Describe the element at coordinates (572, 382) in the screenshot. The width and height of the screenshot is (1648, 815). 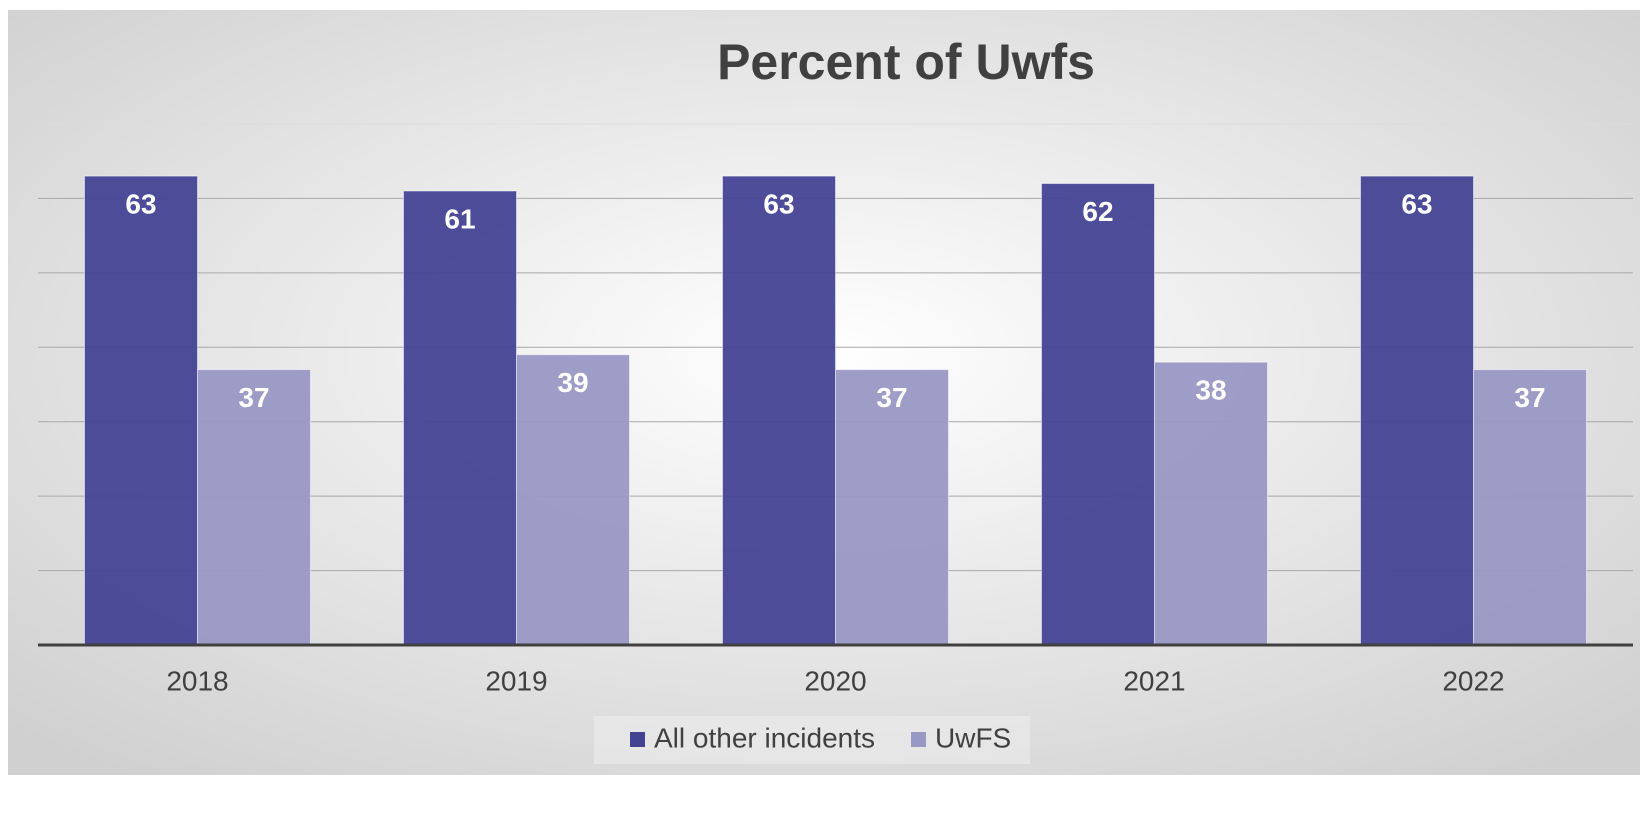
I see `data-label: 39` at that location.